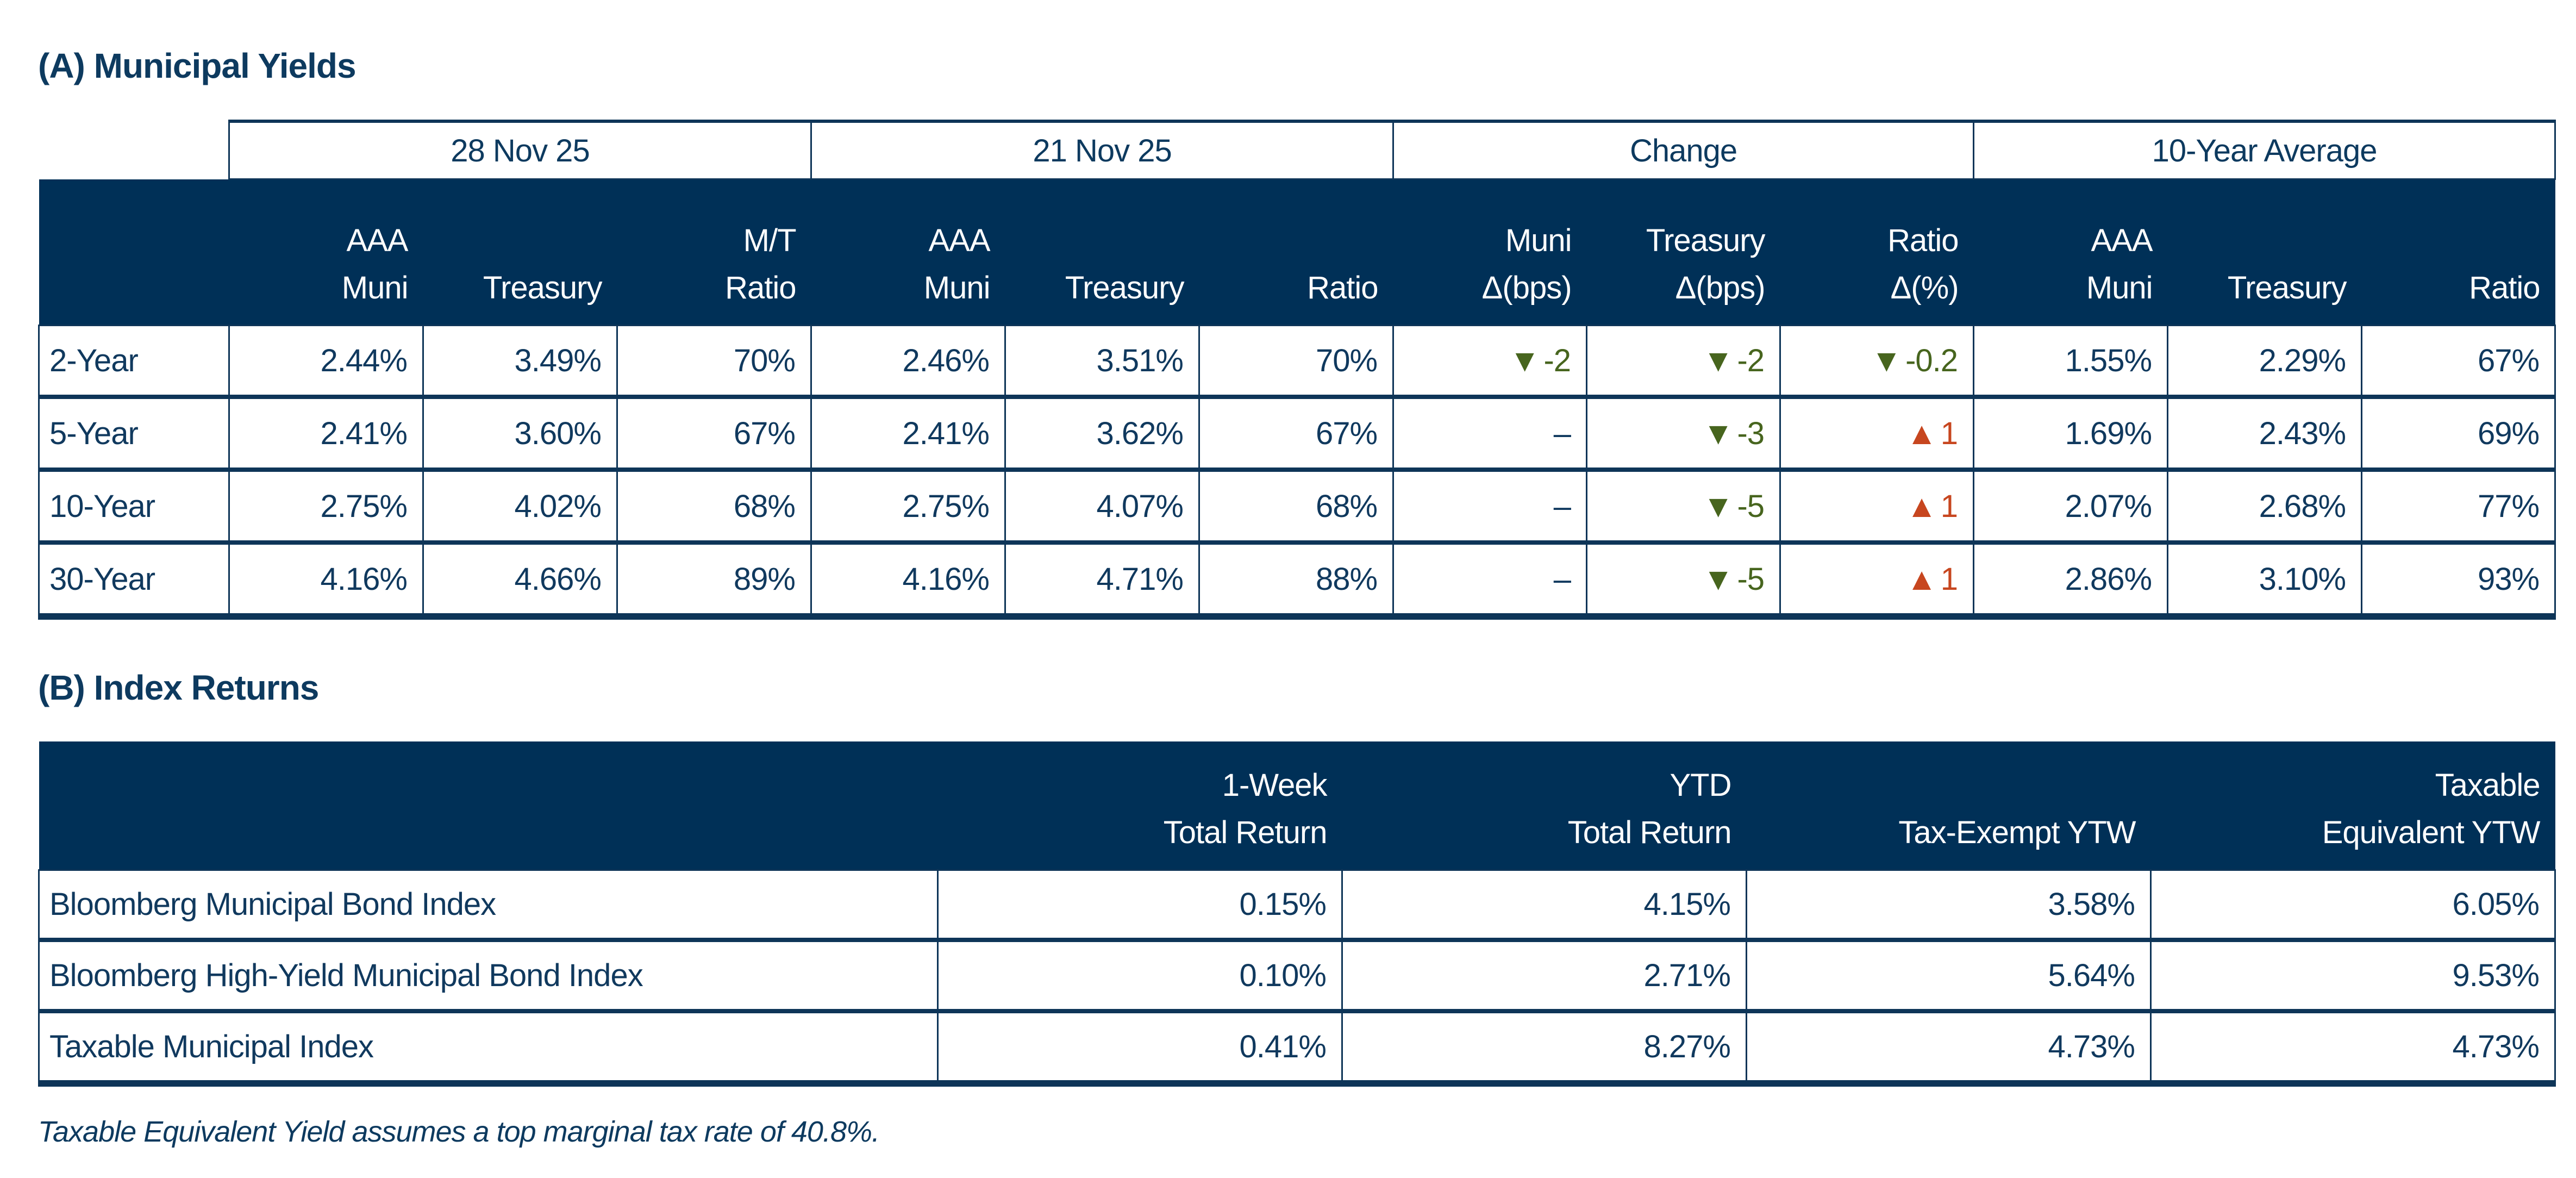  Describe the element at coordinates (1751, 433) in the screenshot. I see `change-value: -3` at that location.